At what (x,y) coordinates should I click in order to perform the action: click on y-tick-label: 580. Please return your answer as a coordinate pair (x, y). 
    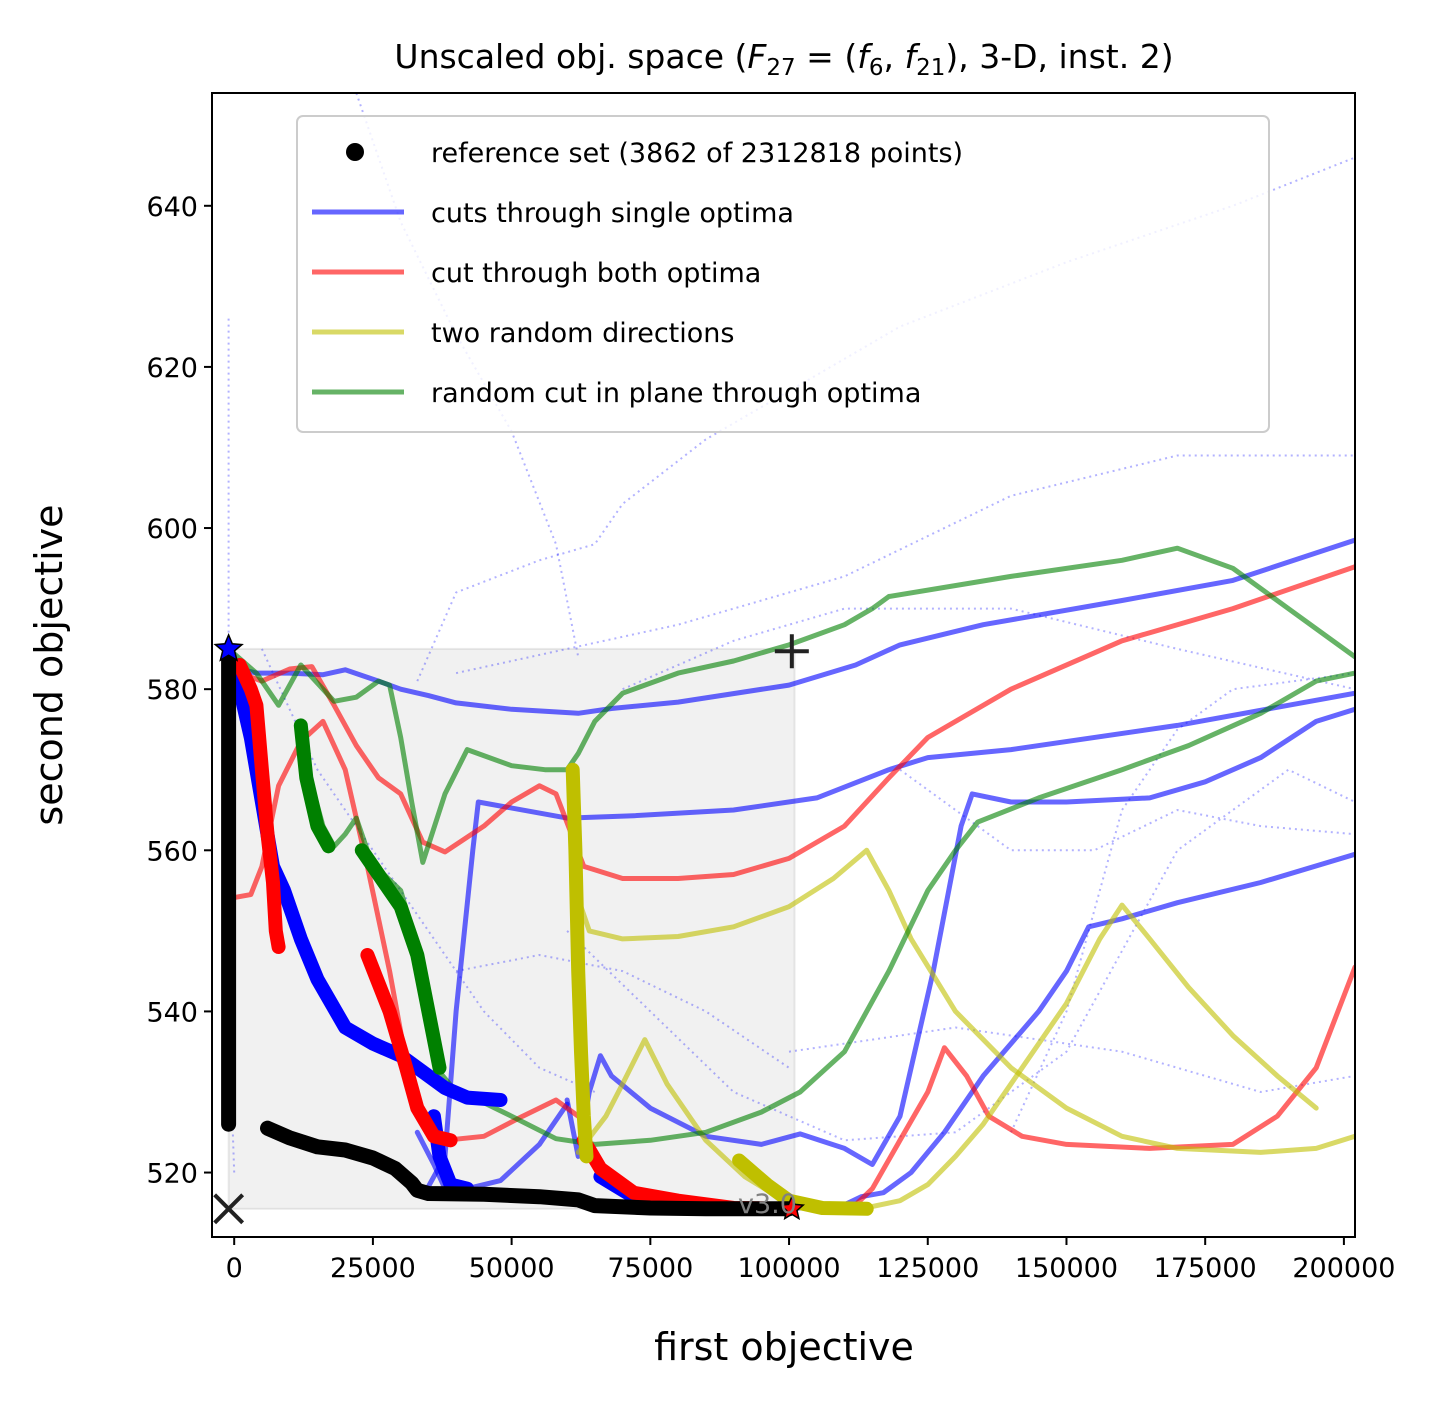
    Looking at the image, I should click on (172, 690).